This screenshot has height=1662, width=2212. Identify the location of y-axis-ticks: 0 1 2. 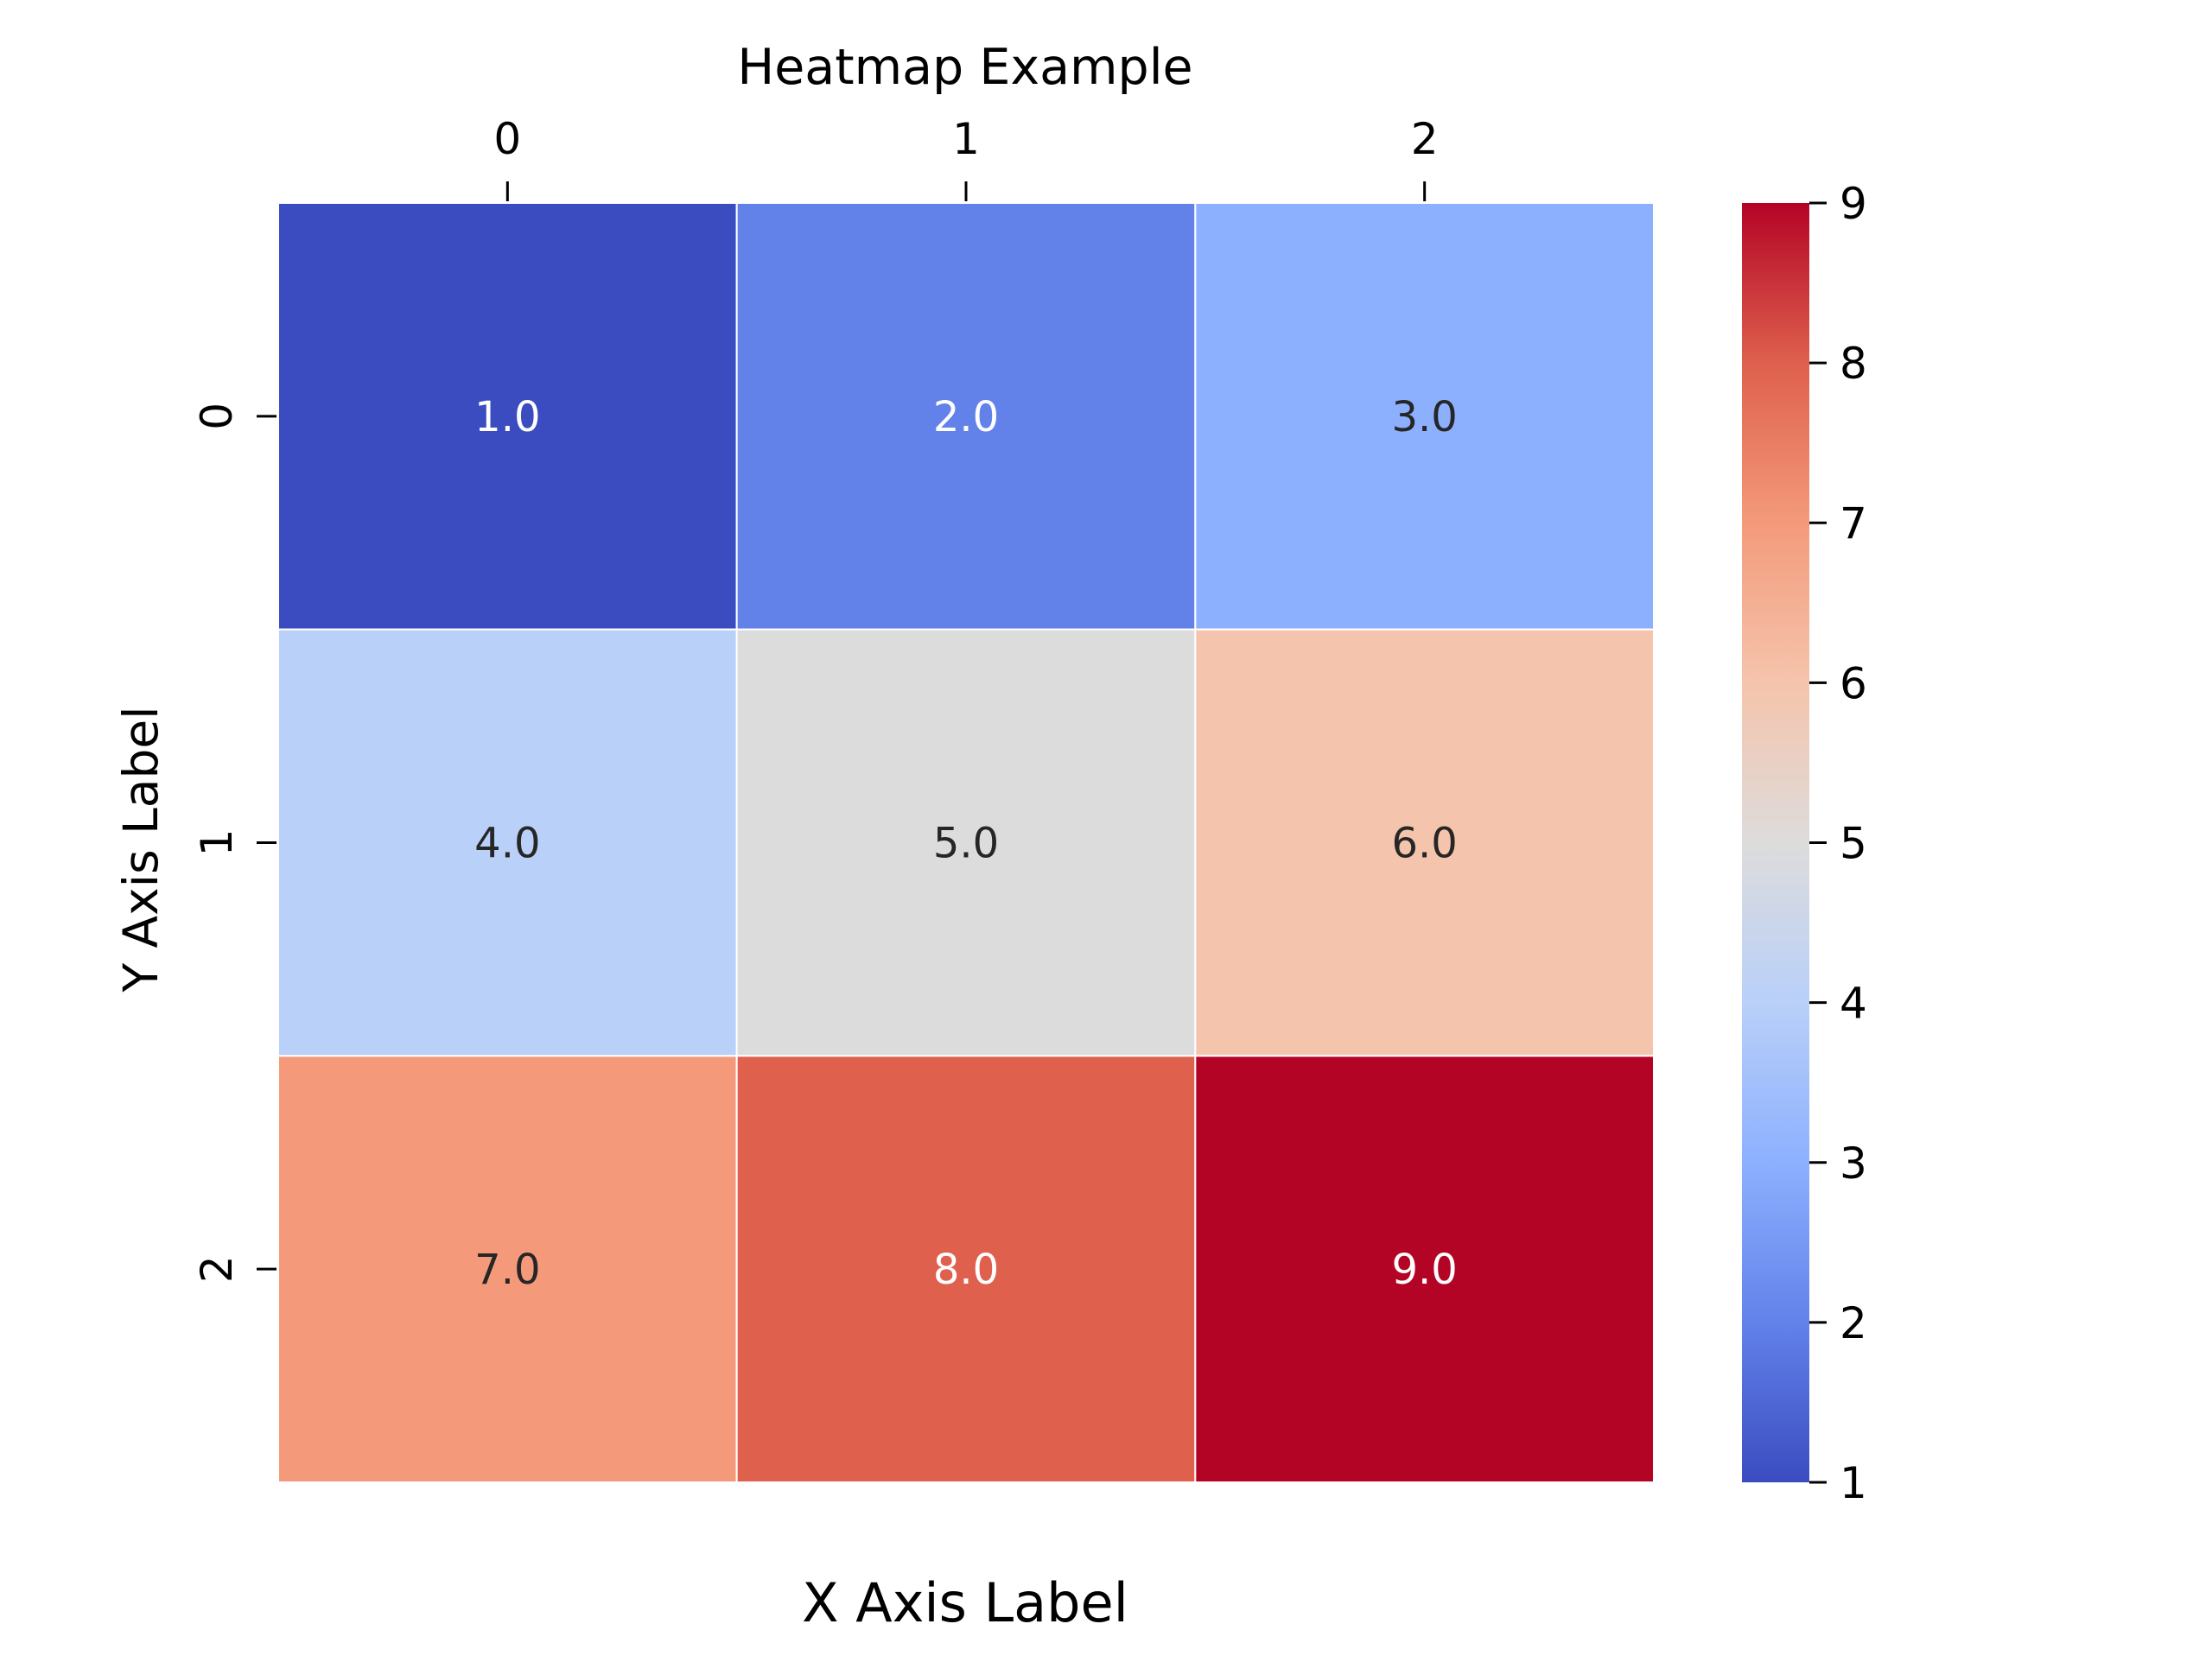
(234, 843).